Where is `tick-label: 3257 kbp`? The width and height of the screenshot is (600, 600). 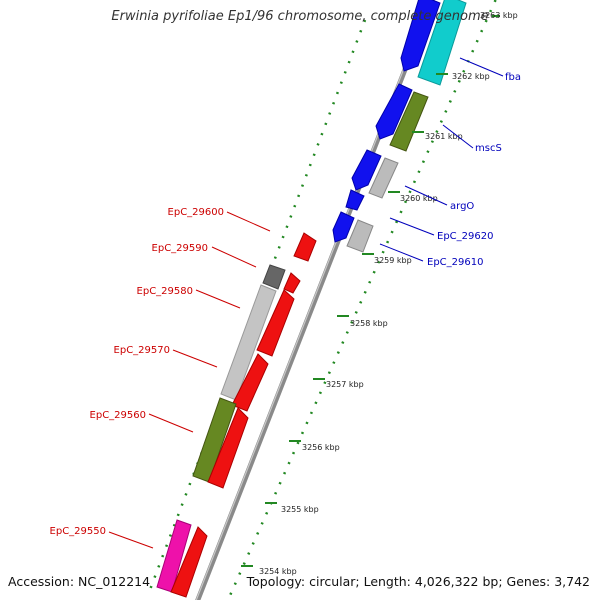 tick-label: 3257 kbp is located at coordinates (345, 384).